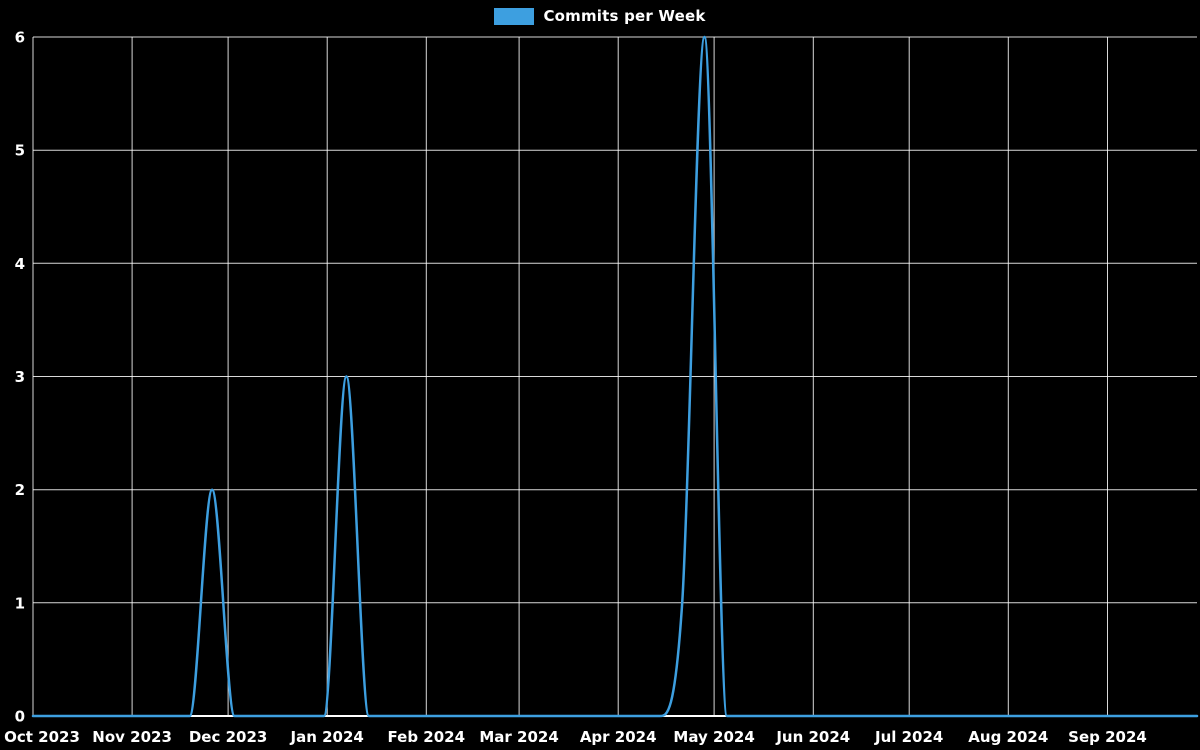 The image size is (1200, 750). What do you see at coordinates (908, 737) in the screenshot?
I see `x-tick-label: Jul 2024` at bounding box center [908, 737].